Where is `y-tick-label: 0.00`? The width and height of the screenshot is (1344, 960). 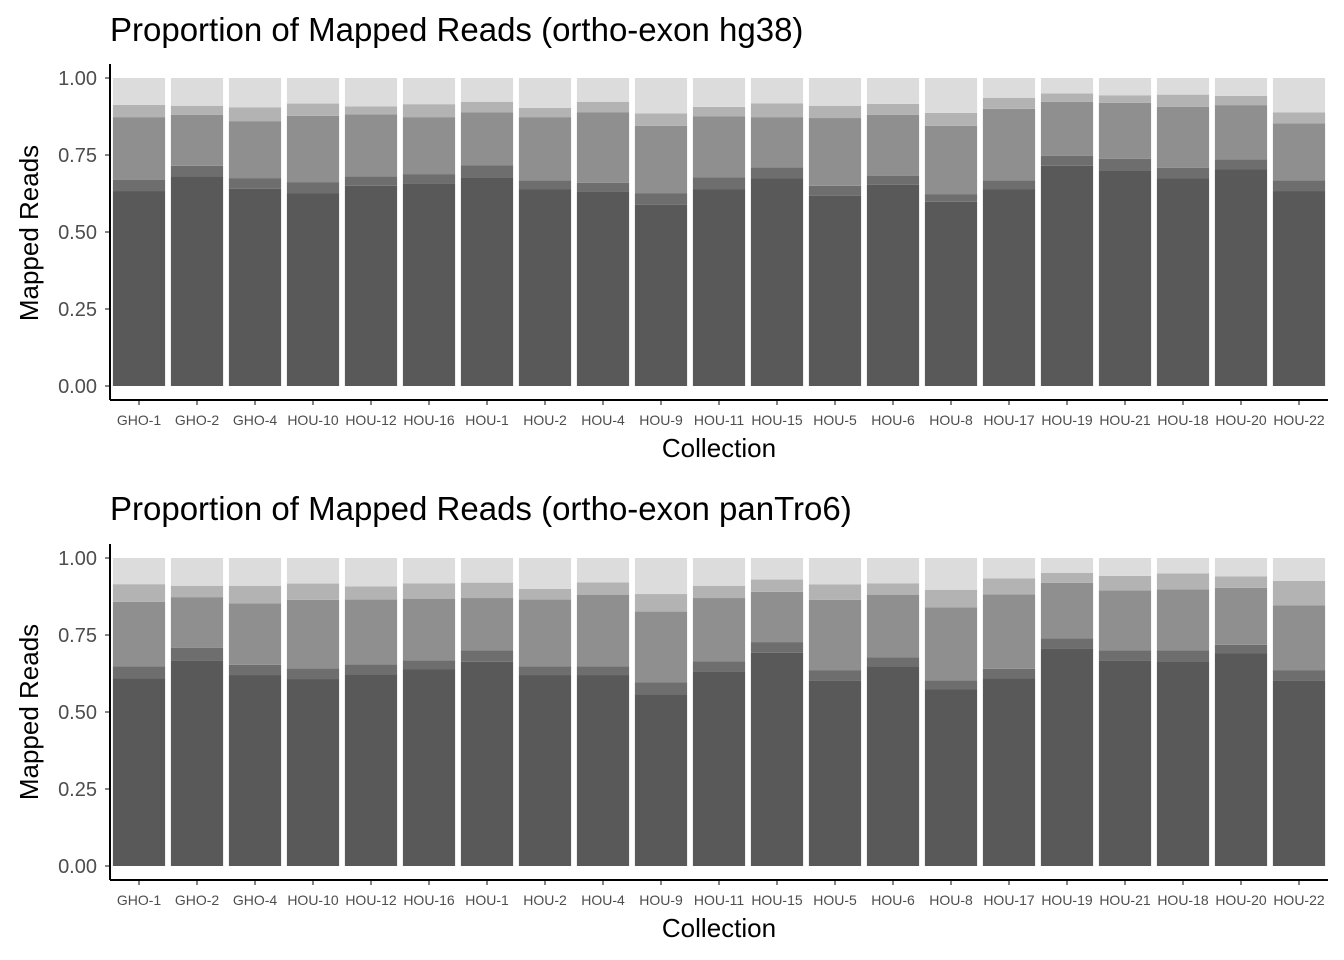
y-tick-label: 0.00 is located at coordinates (77, 867).